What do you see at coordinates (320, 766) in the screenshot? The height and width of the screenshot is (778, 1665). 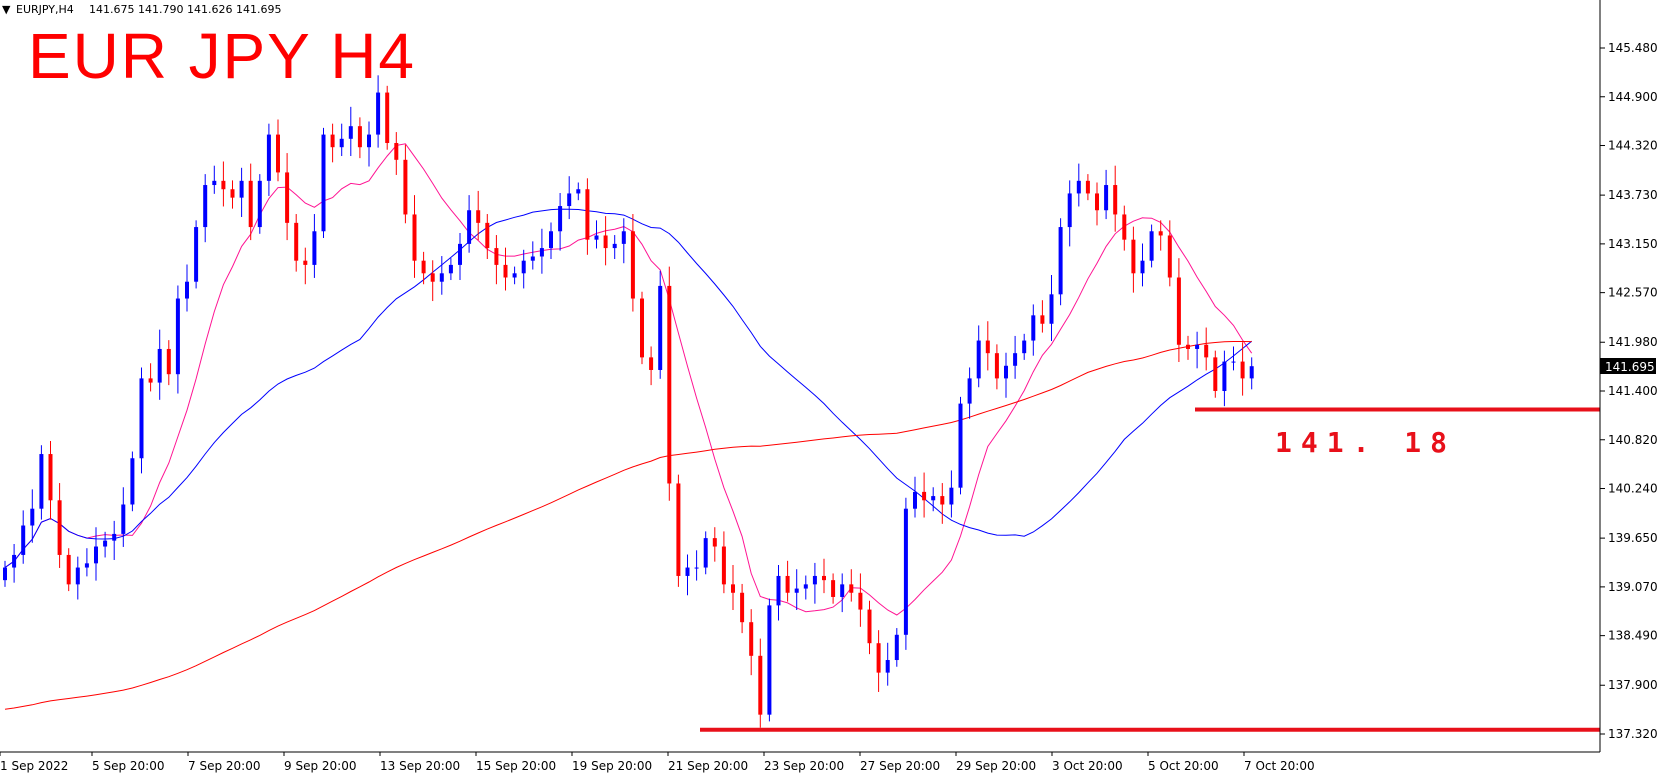 I see `x-tick-label: 9 Sep 20:00` at bounding box center [320, 766].